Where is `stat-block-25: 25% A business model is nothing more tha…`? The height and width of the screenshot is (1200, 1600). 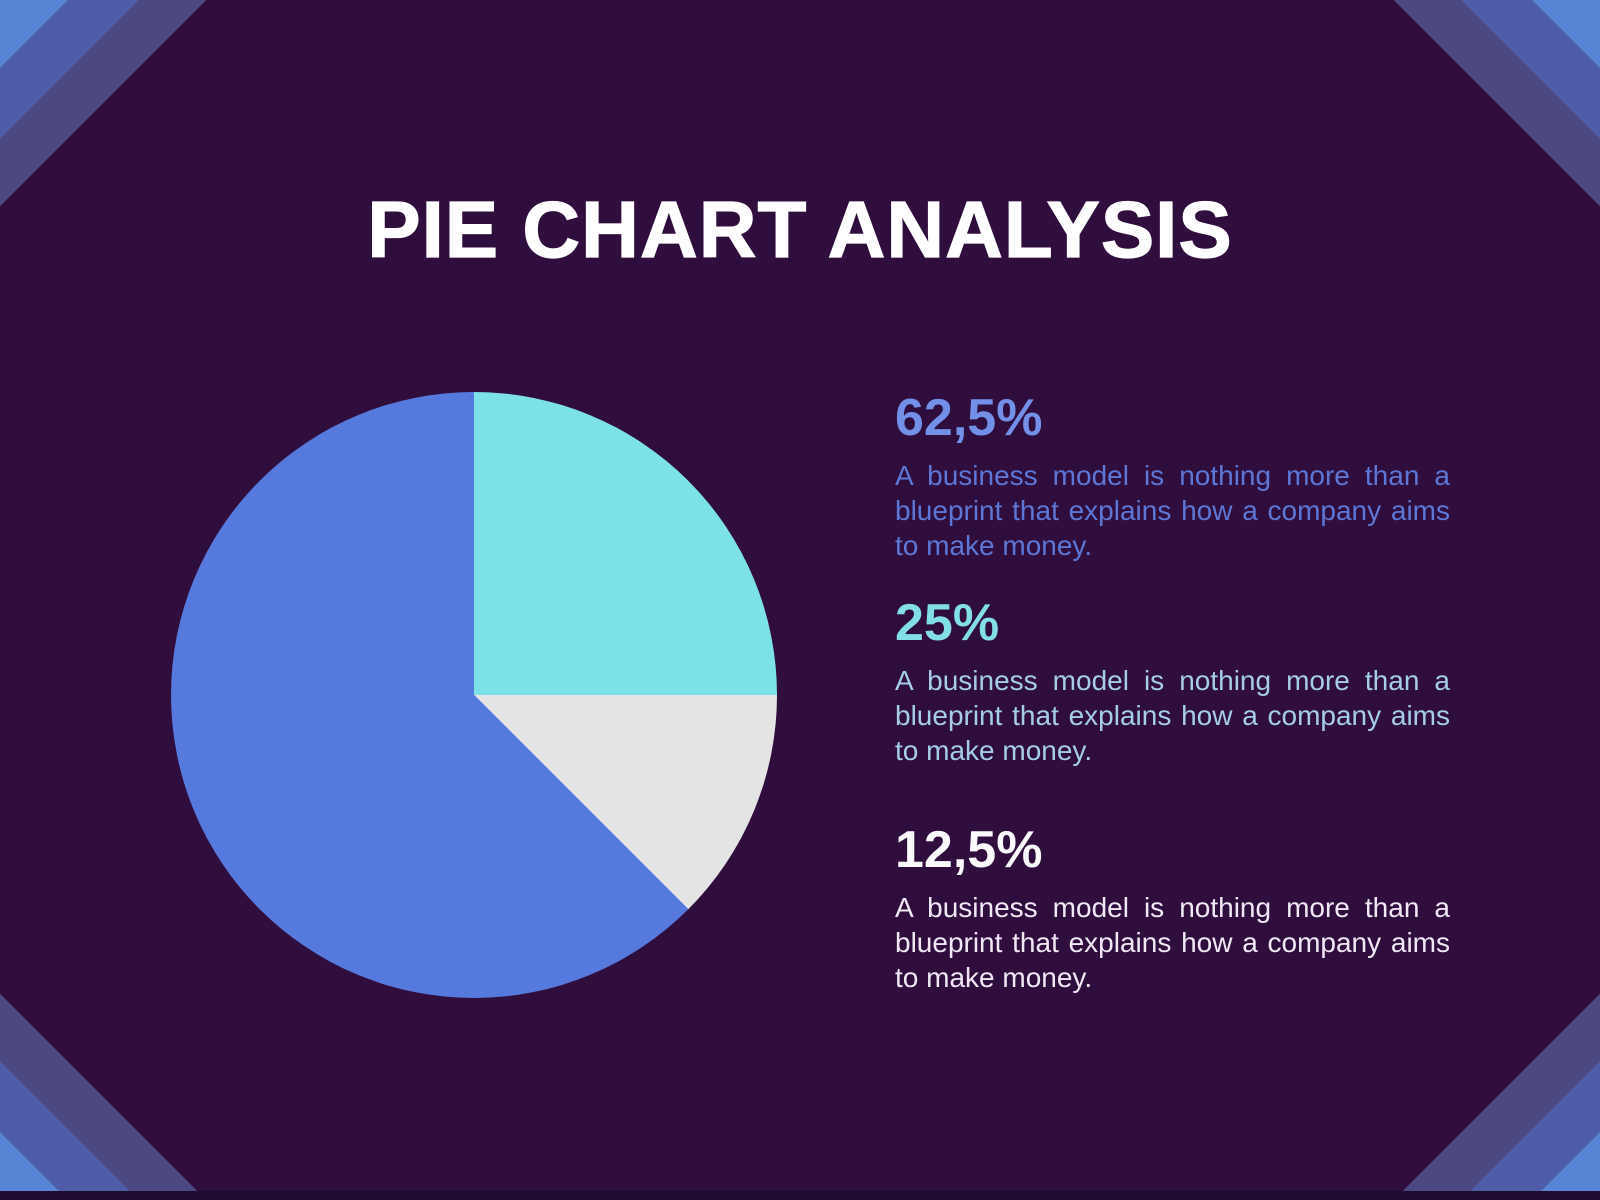
stat-block-25: 25% A business model is nothing more tha… is located at coordinates (1172, 682).